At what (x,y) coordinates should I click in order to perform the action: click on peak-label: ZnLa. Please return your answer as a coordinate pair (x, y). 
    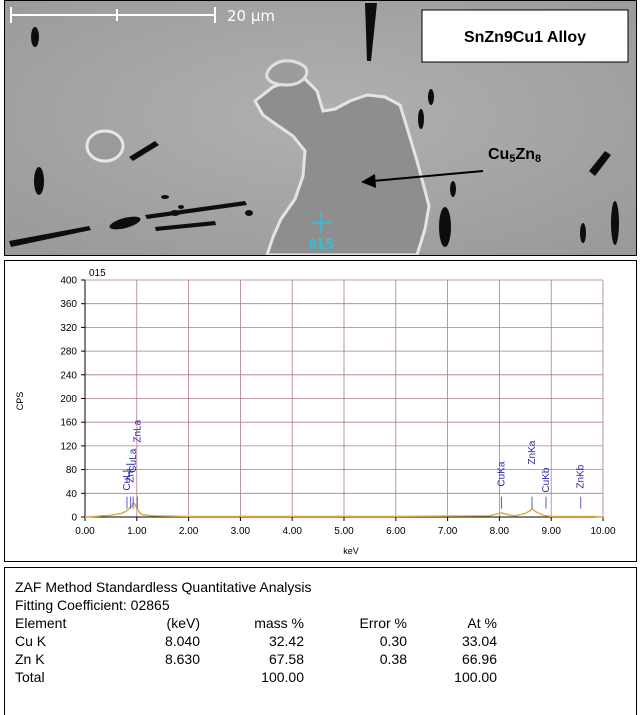
    Looking at the image, I should click on (137, 430).